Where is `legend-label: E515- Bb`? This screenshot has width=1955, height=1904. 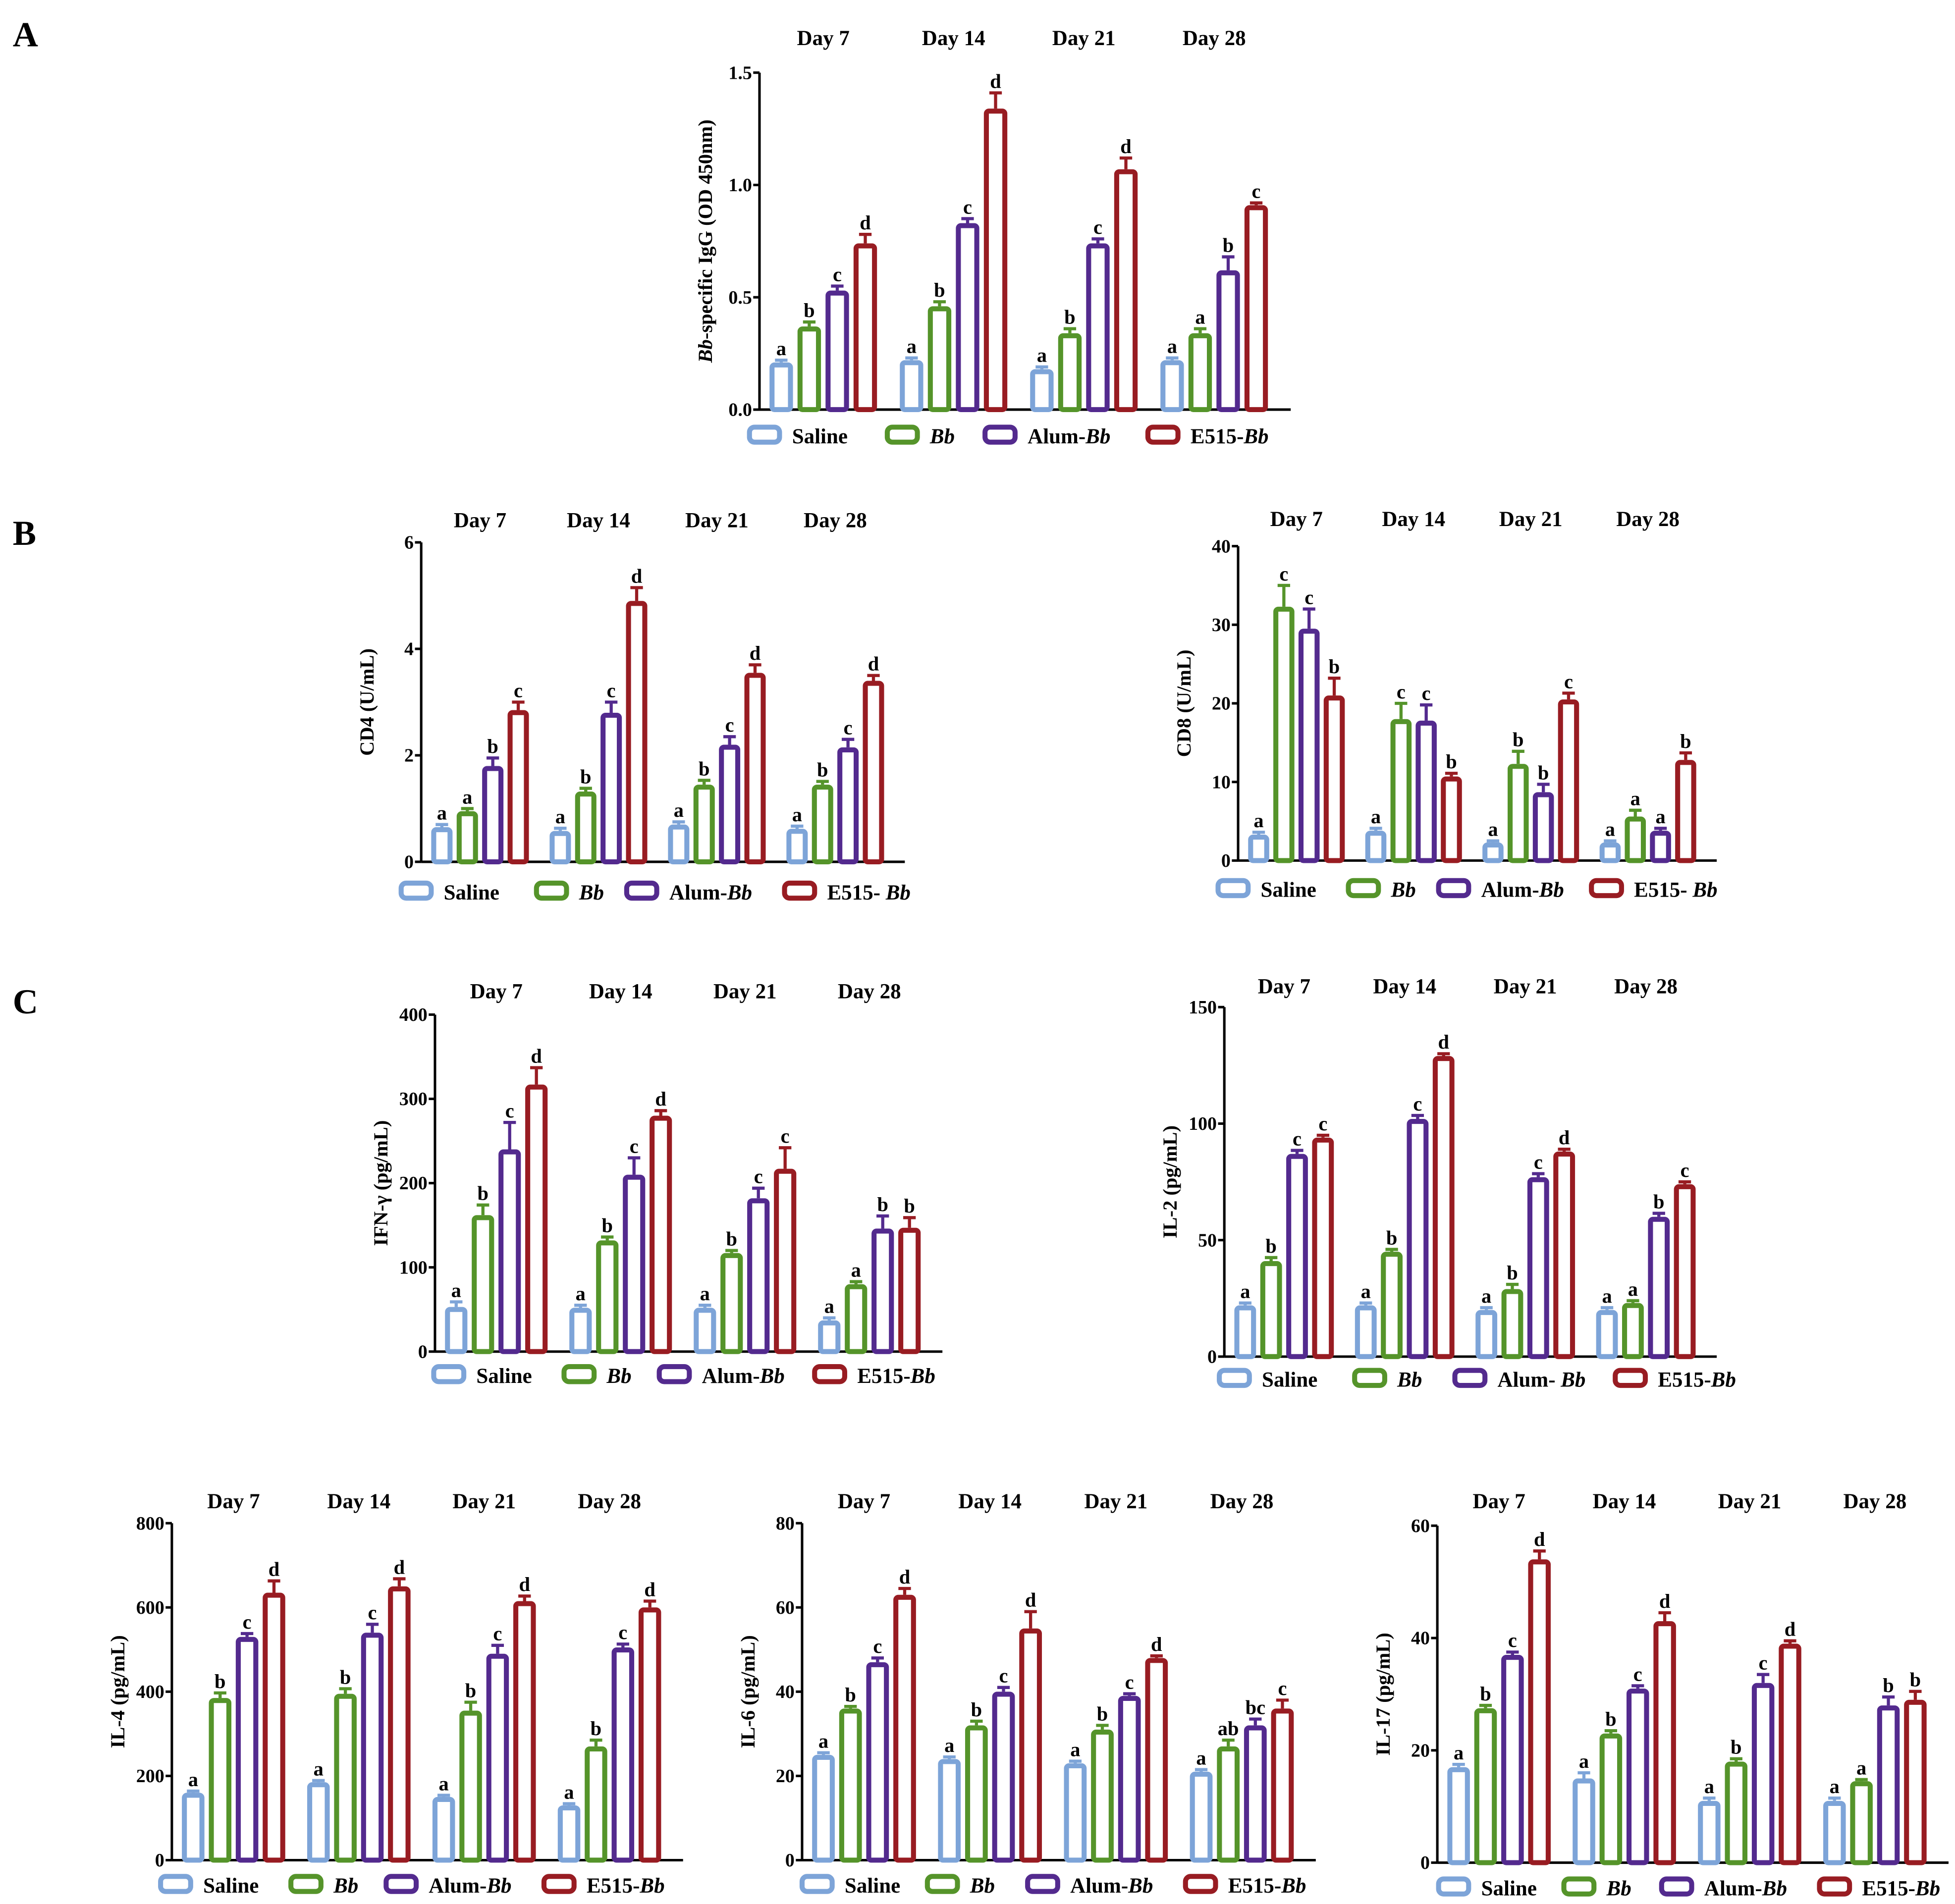
legend-label: E515- Bb is located at coordinates (1675, 890).